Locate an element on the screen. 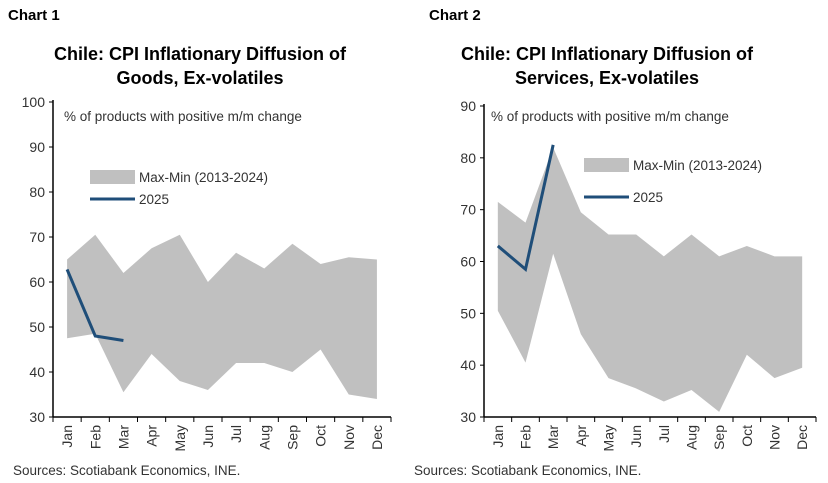  y-tick-label: 100 is located at coordinates (34, 102).